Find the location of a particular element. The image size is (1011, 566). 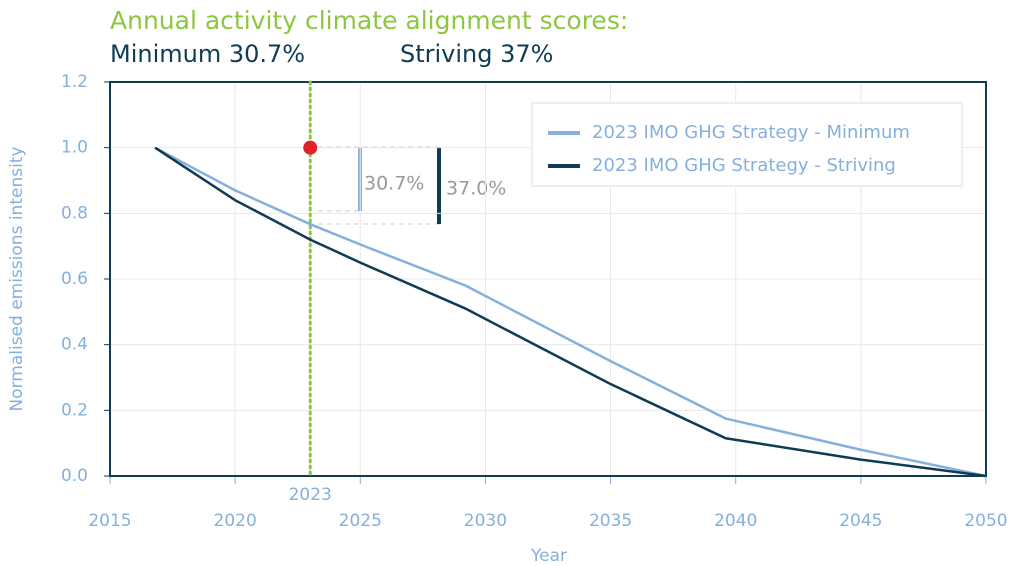

y-axis-label: Normalised emissions intensity is located at coordinates (17, 278).